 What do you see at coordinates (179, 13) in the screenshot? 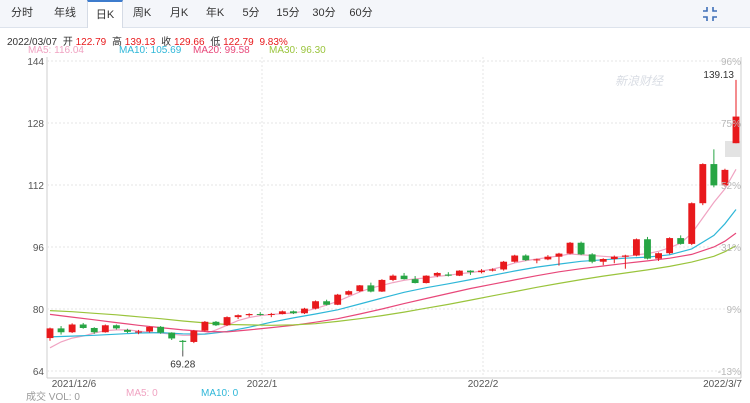
I see `tab-monthly-k: 月K` at bounding box center [179, 13].